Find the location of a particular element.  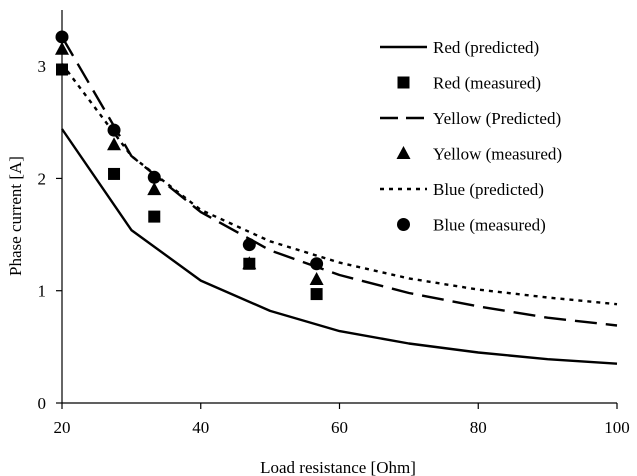

x-axis-label: Load resistance [Ohm] is located at coordinates (338, 467).